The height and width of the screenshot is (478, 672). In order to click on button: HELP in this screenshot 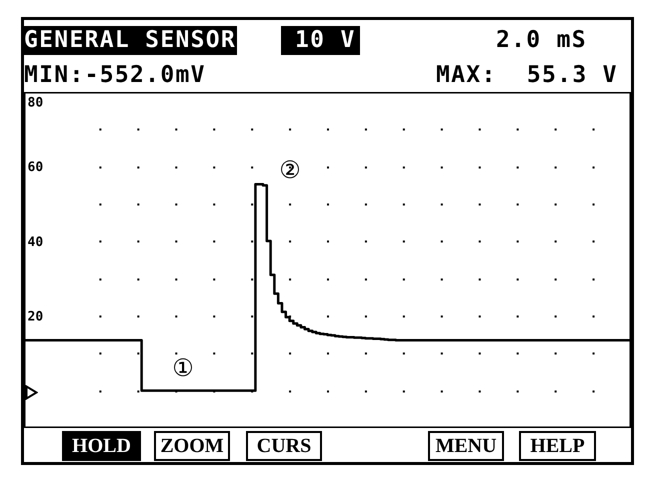, I will do `click(557, 446)`.